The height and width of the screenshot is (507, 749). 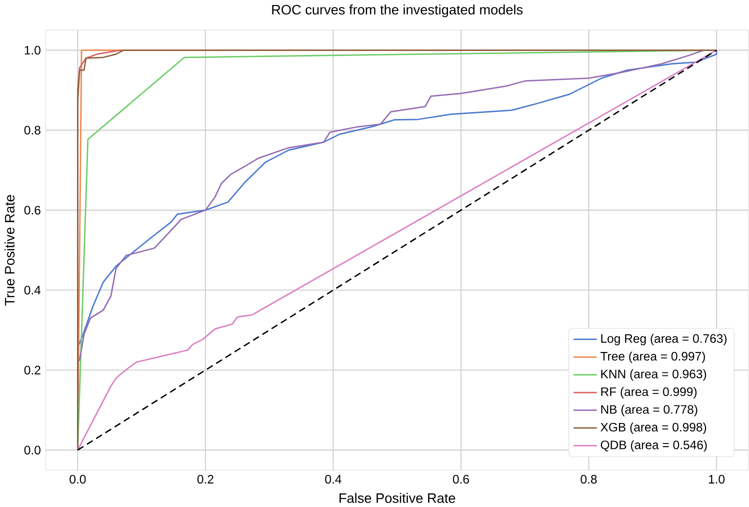 What do you see at coordinates (78, 479) in the screenshot?
I see `x-tick-label: 0.0` at bounding box center [78, 479].